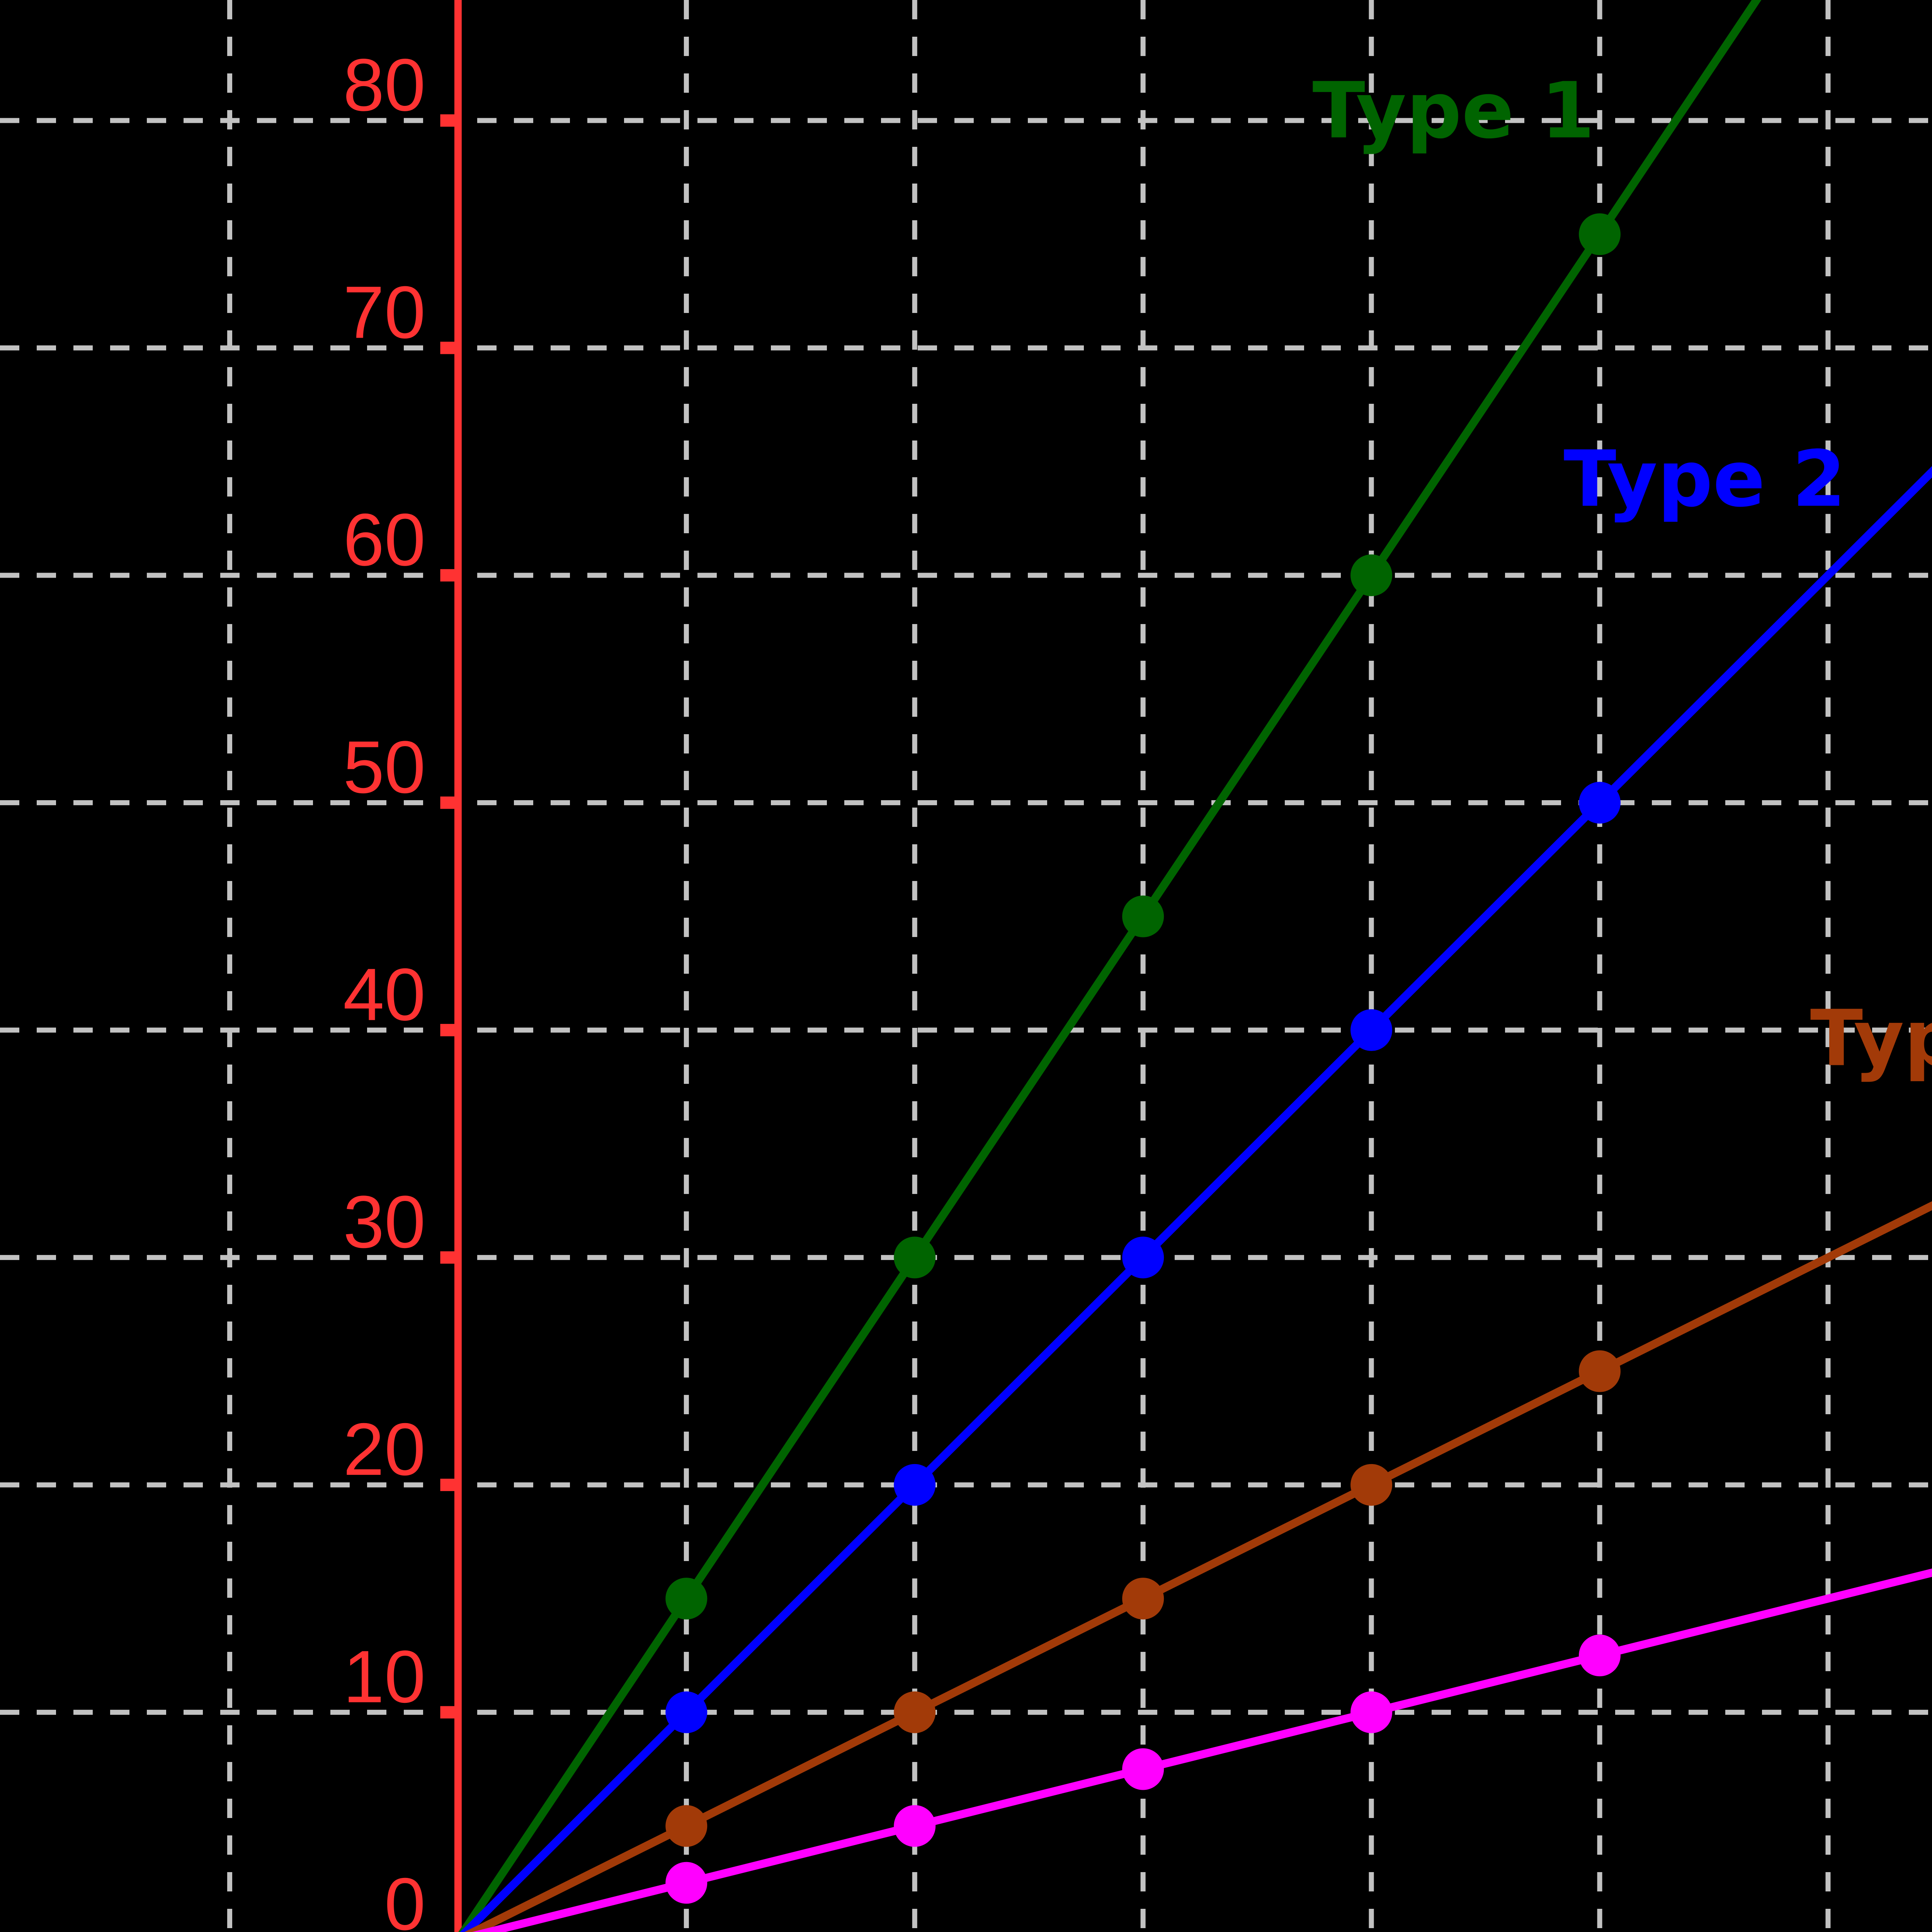  I want to click on y-tick-label-10: 10, so click(385, 1676).